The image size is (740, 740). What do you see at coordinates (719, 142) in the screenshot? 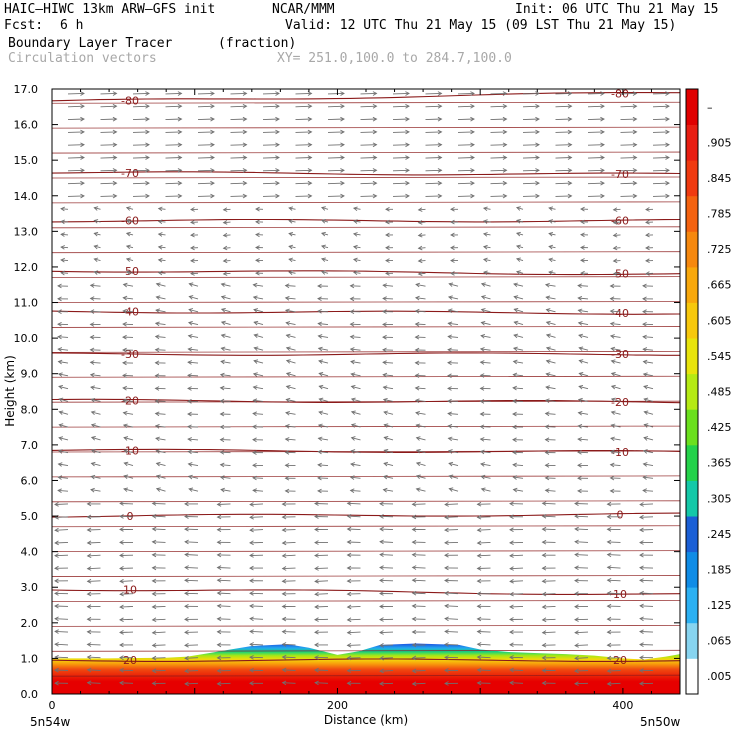
I see `colorbar-label: .905` at bounding box center [719, 142].